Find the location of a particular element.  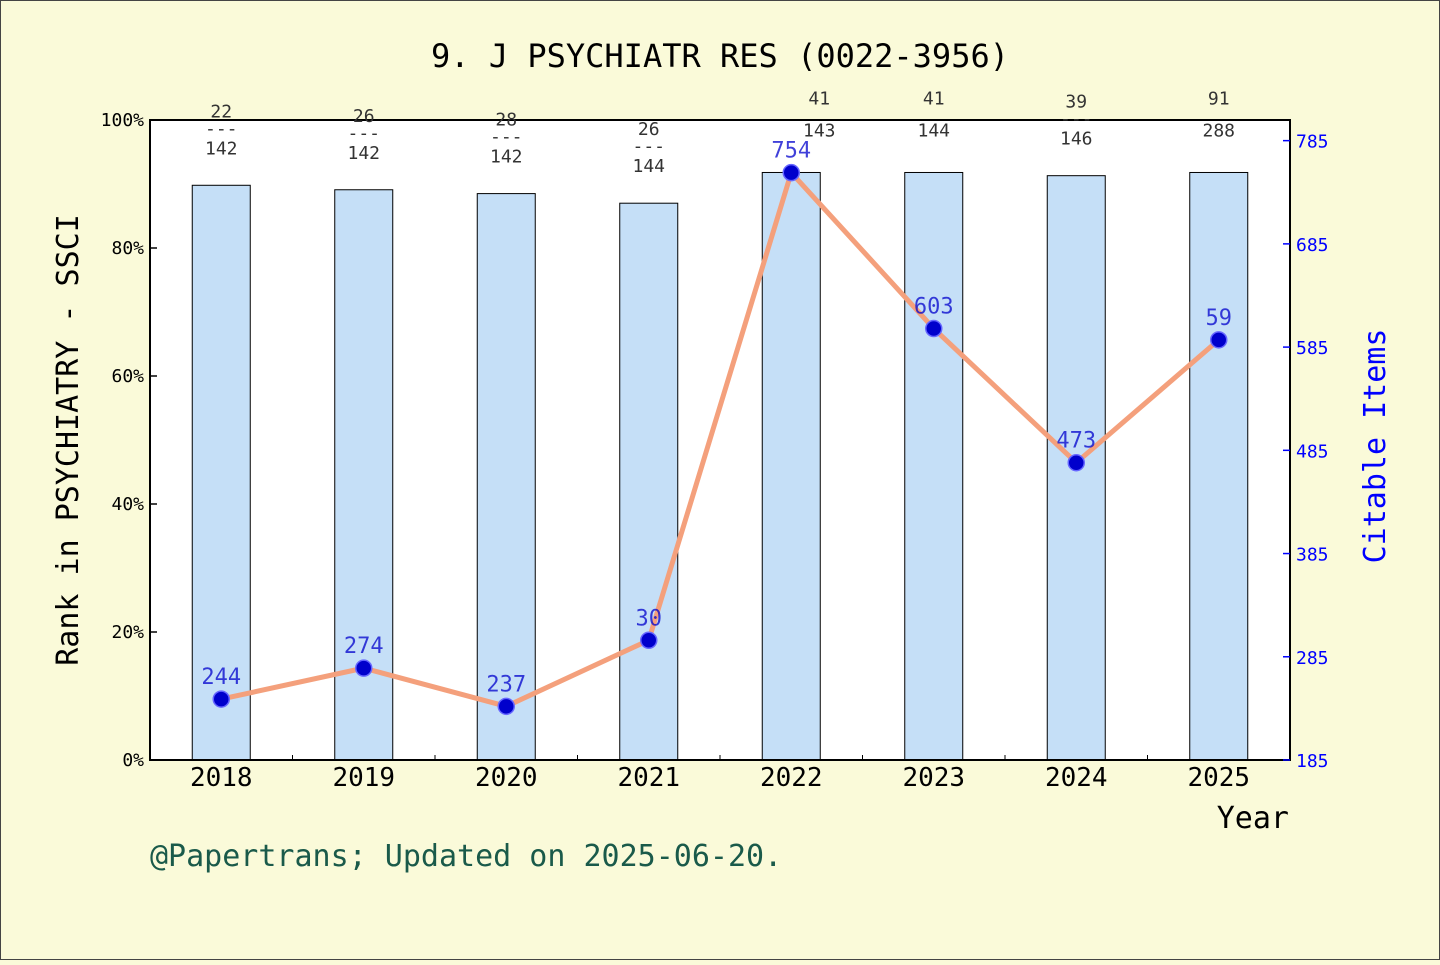

bar-2021 is located at coordinates (649, 481).